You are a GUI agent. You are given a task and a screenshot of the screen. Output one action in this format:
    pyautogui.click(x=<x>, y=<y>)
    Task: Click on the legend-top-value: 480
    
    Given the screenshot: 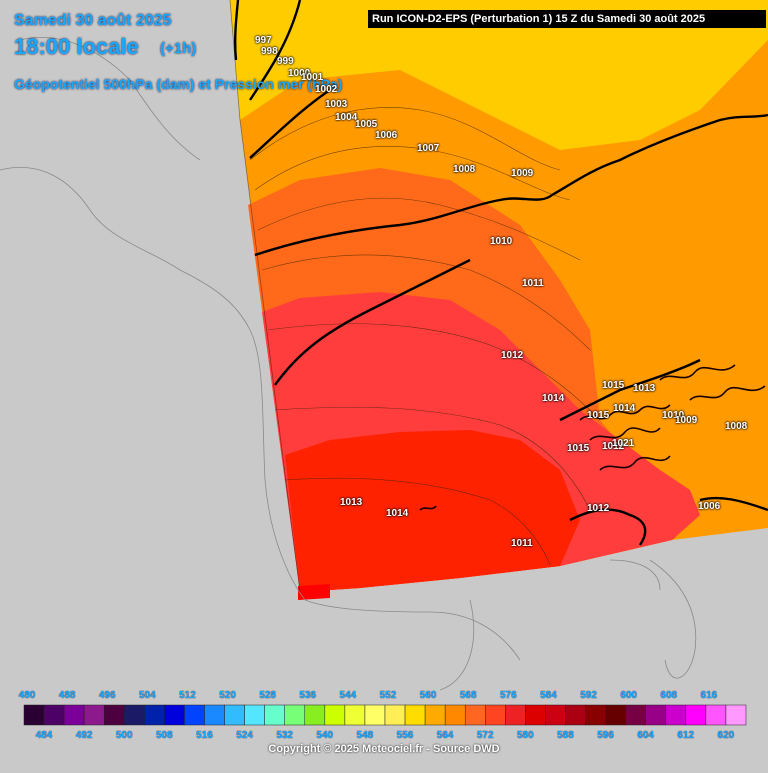 What is the action you would take?
    pyautogui.click(x=27, y=695)
    